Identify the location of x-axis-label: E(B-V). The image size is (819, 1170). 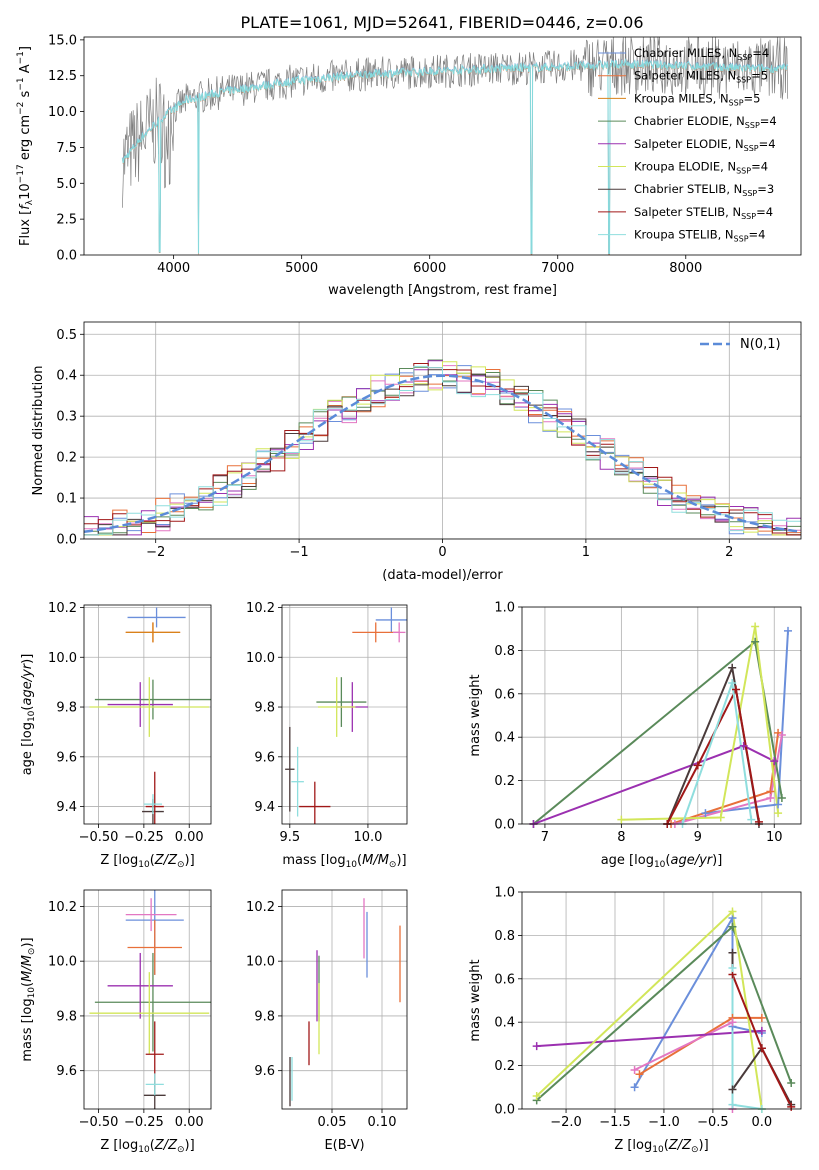
(344, 1145).